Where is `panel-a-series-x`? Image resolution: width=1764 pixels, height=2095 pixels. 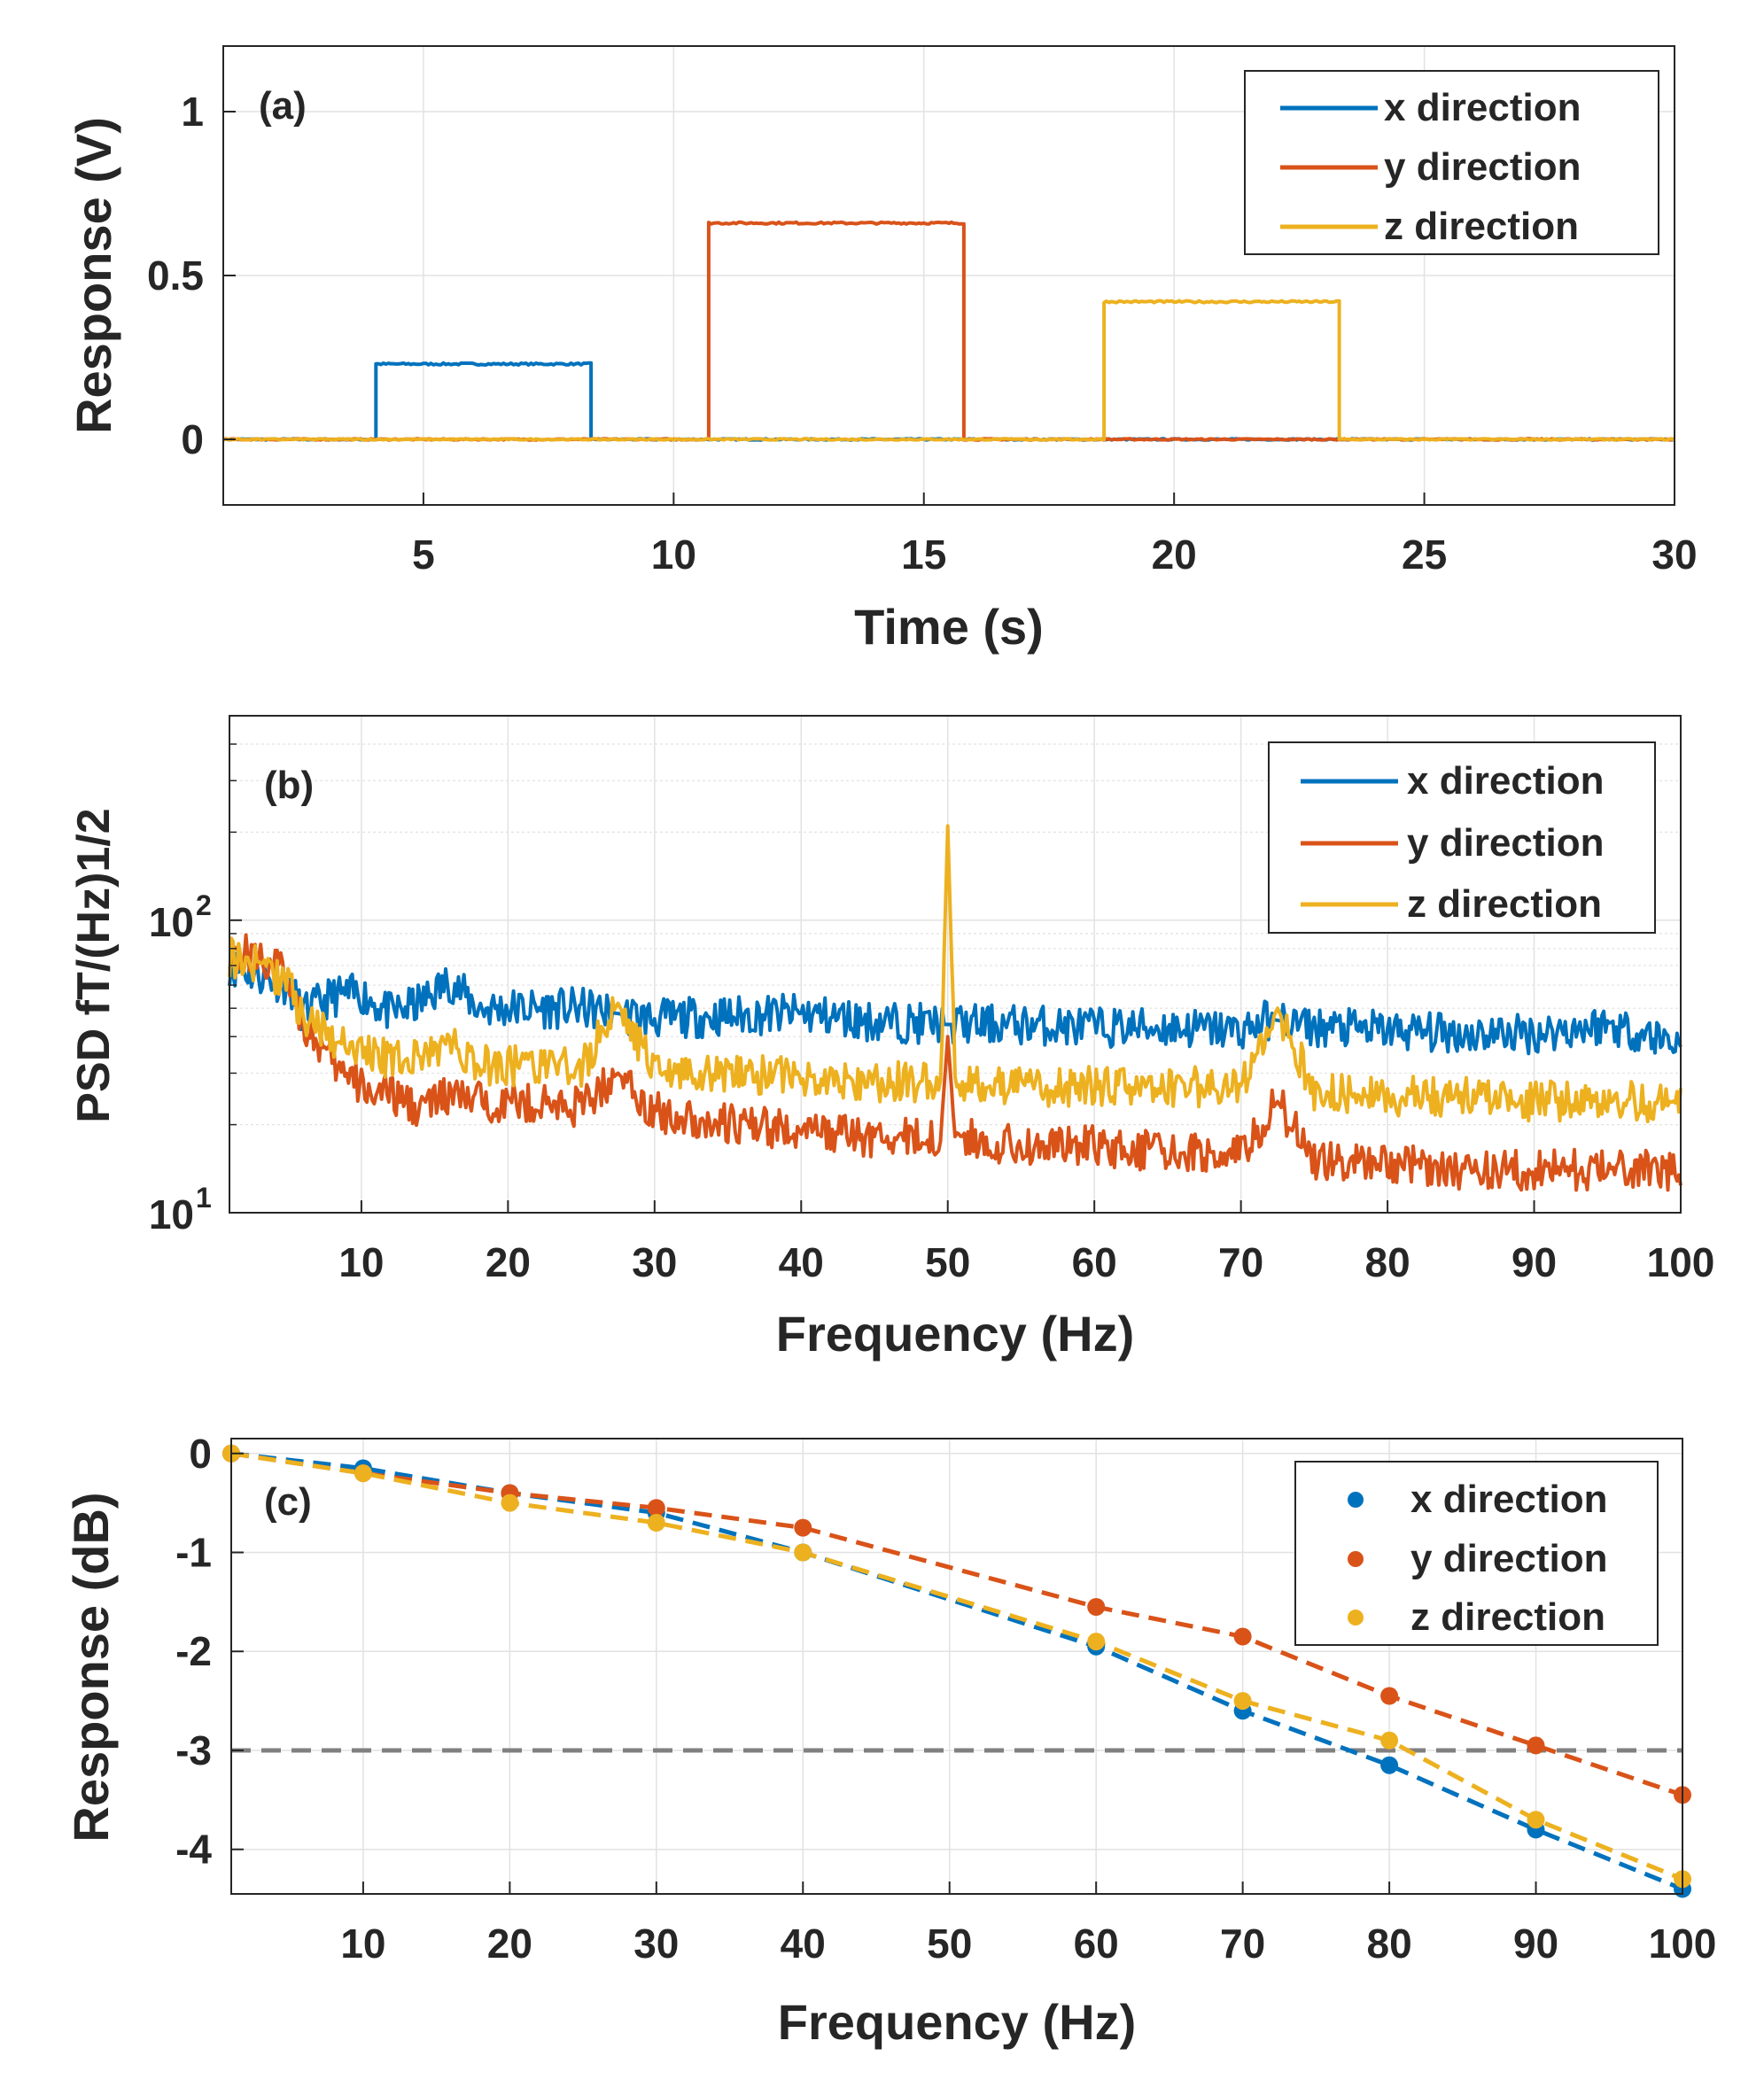
panel-a-series-x is located at coordinates (948, 401).